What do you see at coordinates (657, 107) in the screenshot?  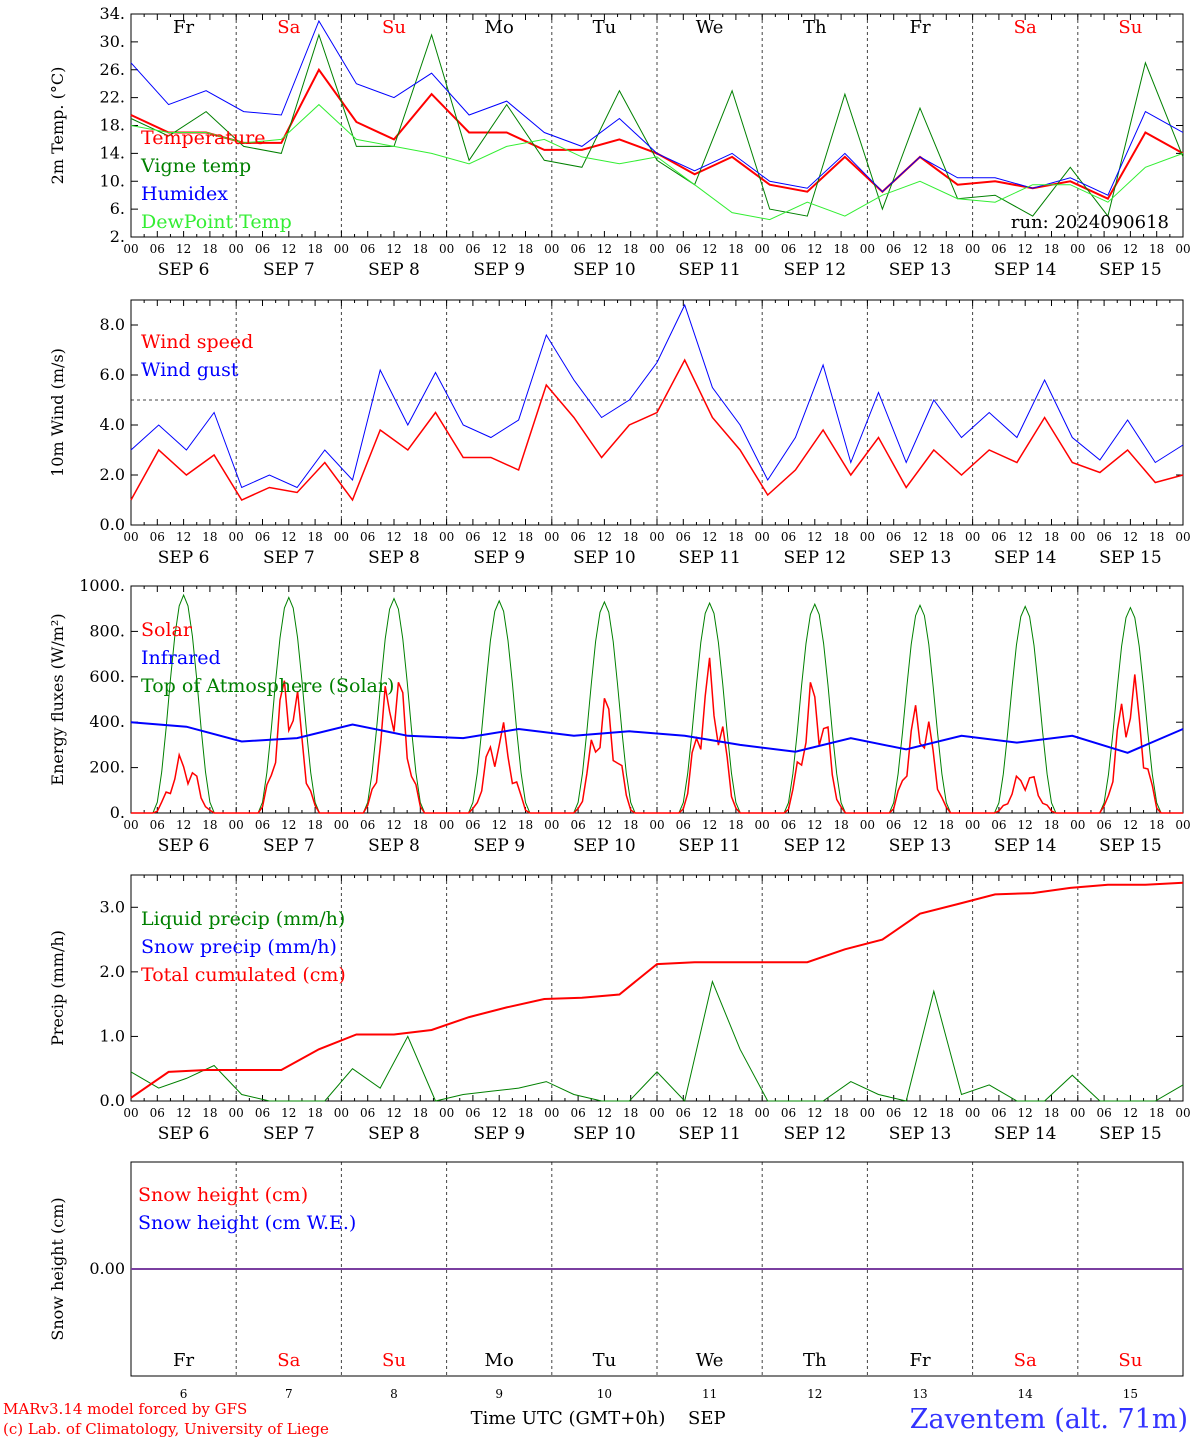 I see `temp-series-line` at bounding box center [657, 107].